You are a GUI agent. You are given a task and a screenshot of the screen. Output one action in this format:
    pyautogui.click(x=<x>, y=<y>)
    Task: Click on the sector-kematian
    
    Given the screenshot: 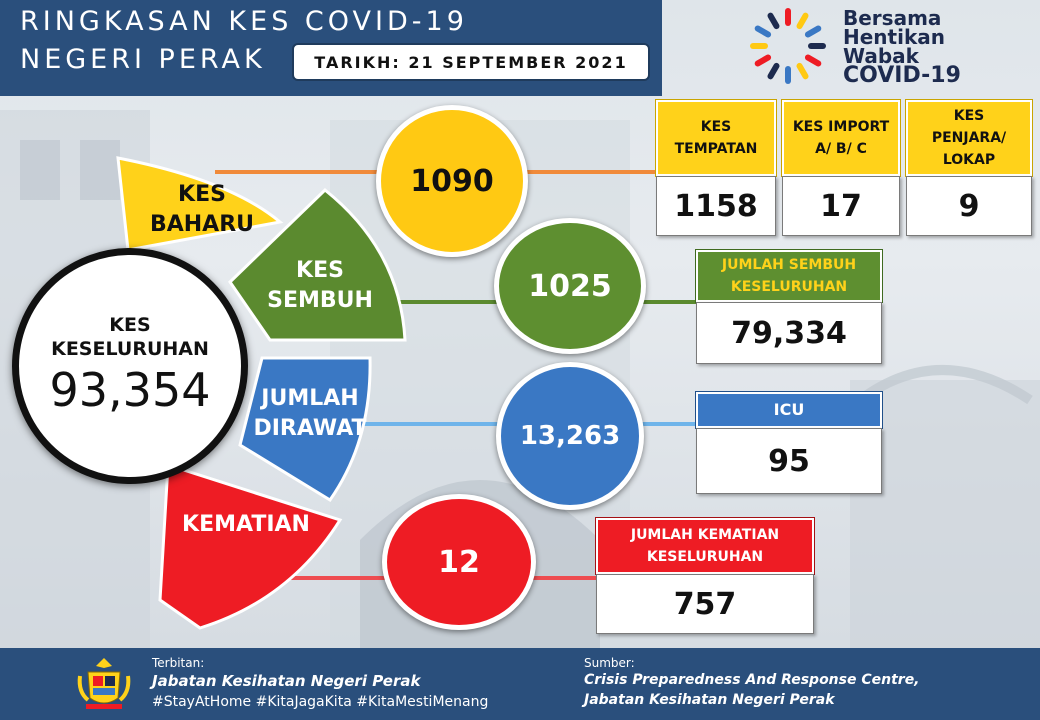 What is the action you would take?
    pyautogui.click(x=250, y=546)
    